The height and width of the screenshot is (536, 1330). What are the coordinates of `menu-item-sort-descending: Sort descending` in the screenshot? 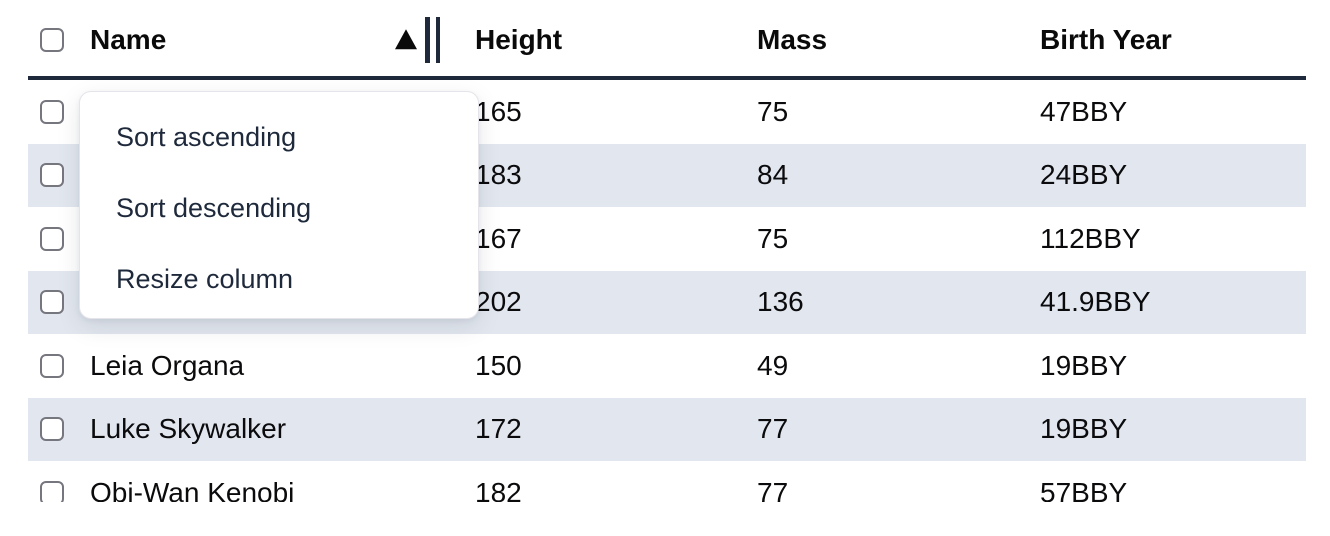 It's located at (214, 208).